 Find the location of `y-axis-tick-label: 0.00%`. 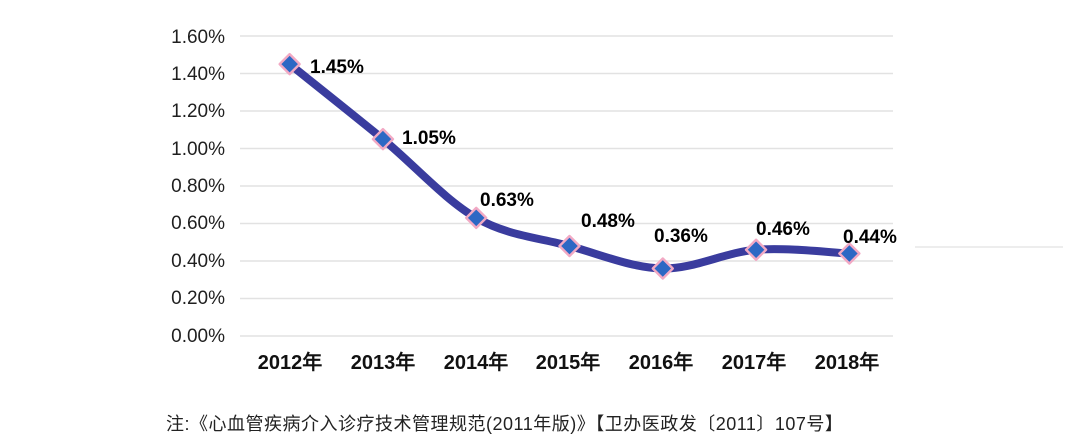

y-axis-tick-label: 0.00% is located at coordinates (198, 336).